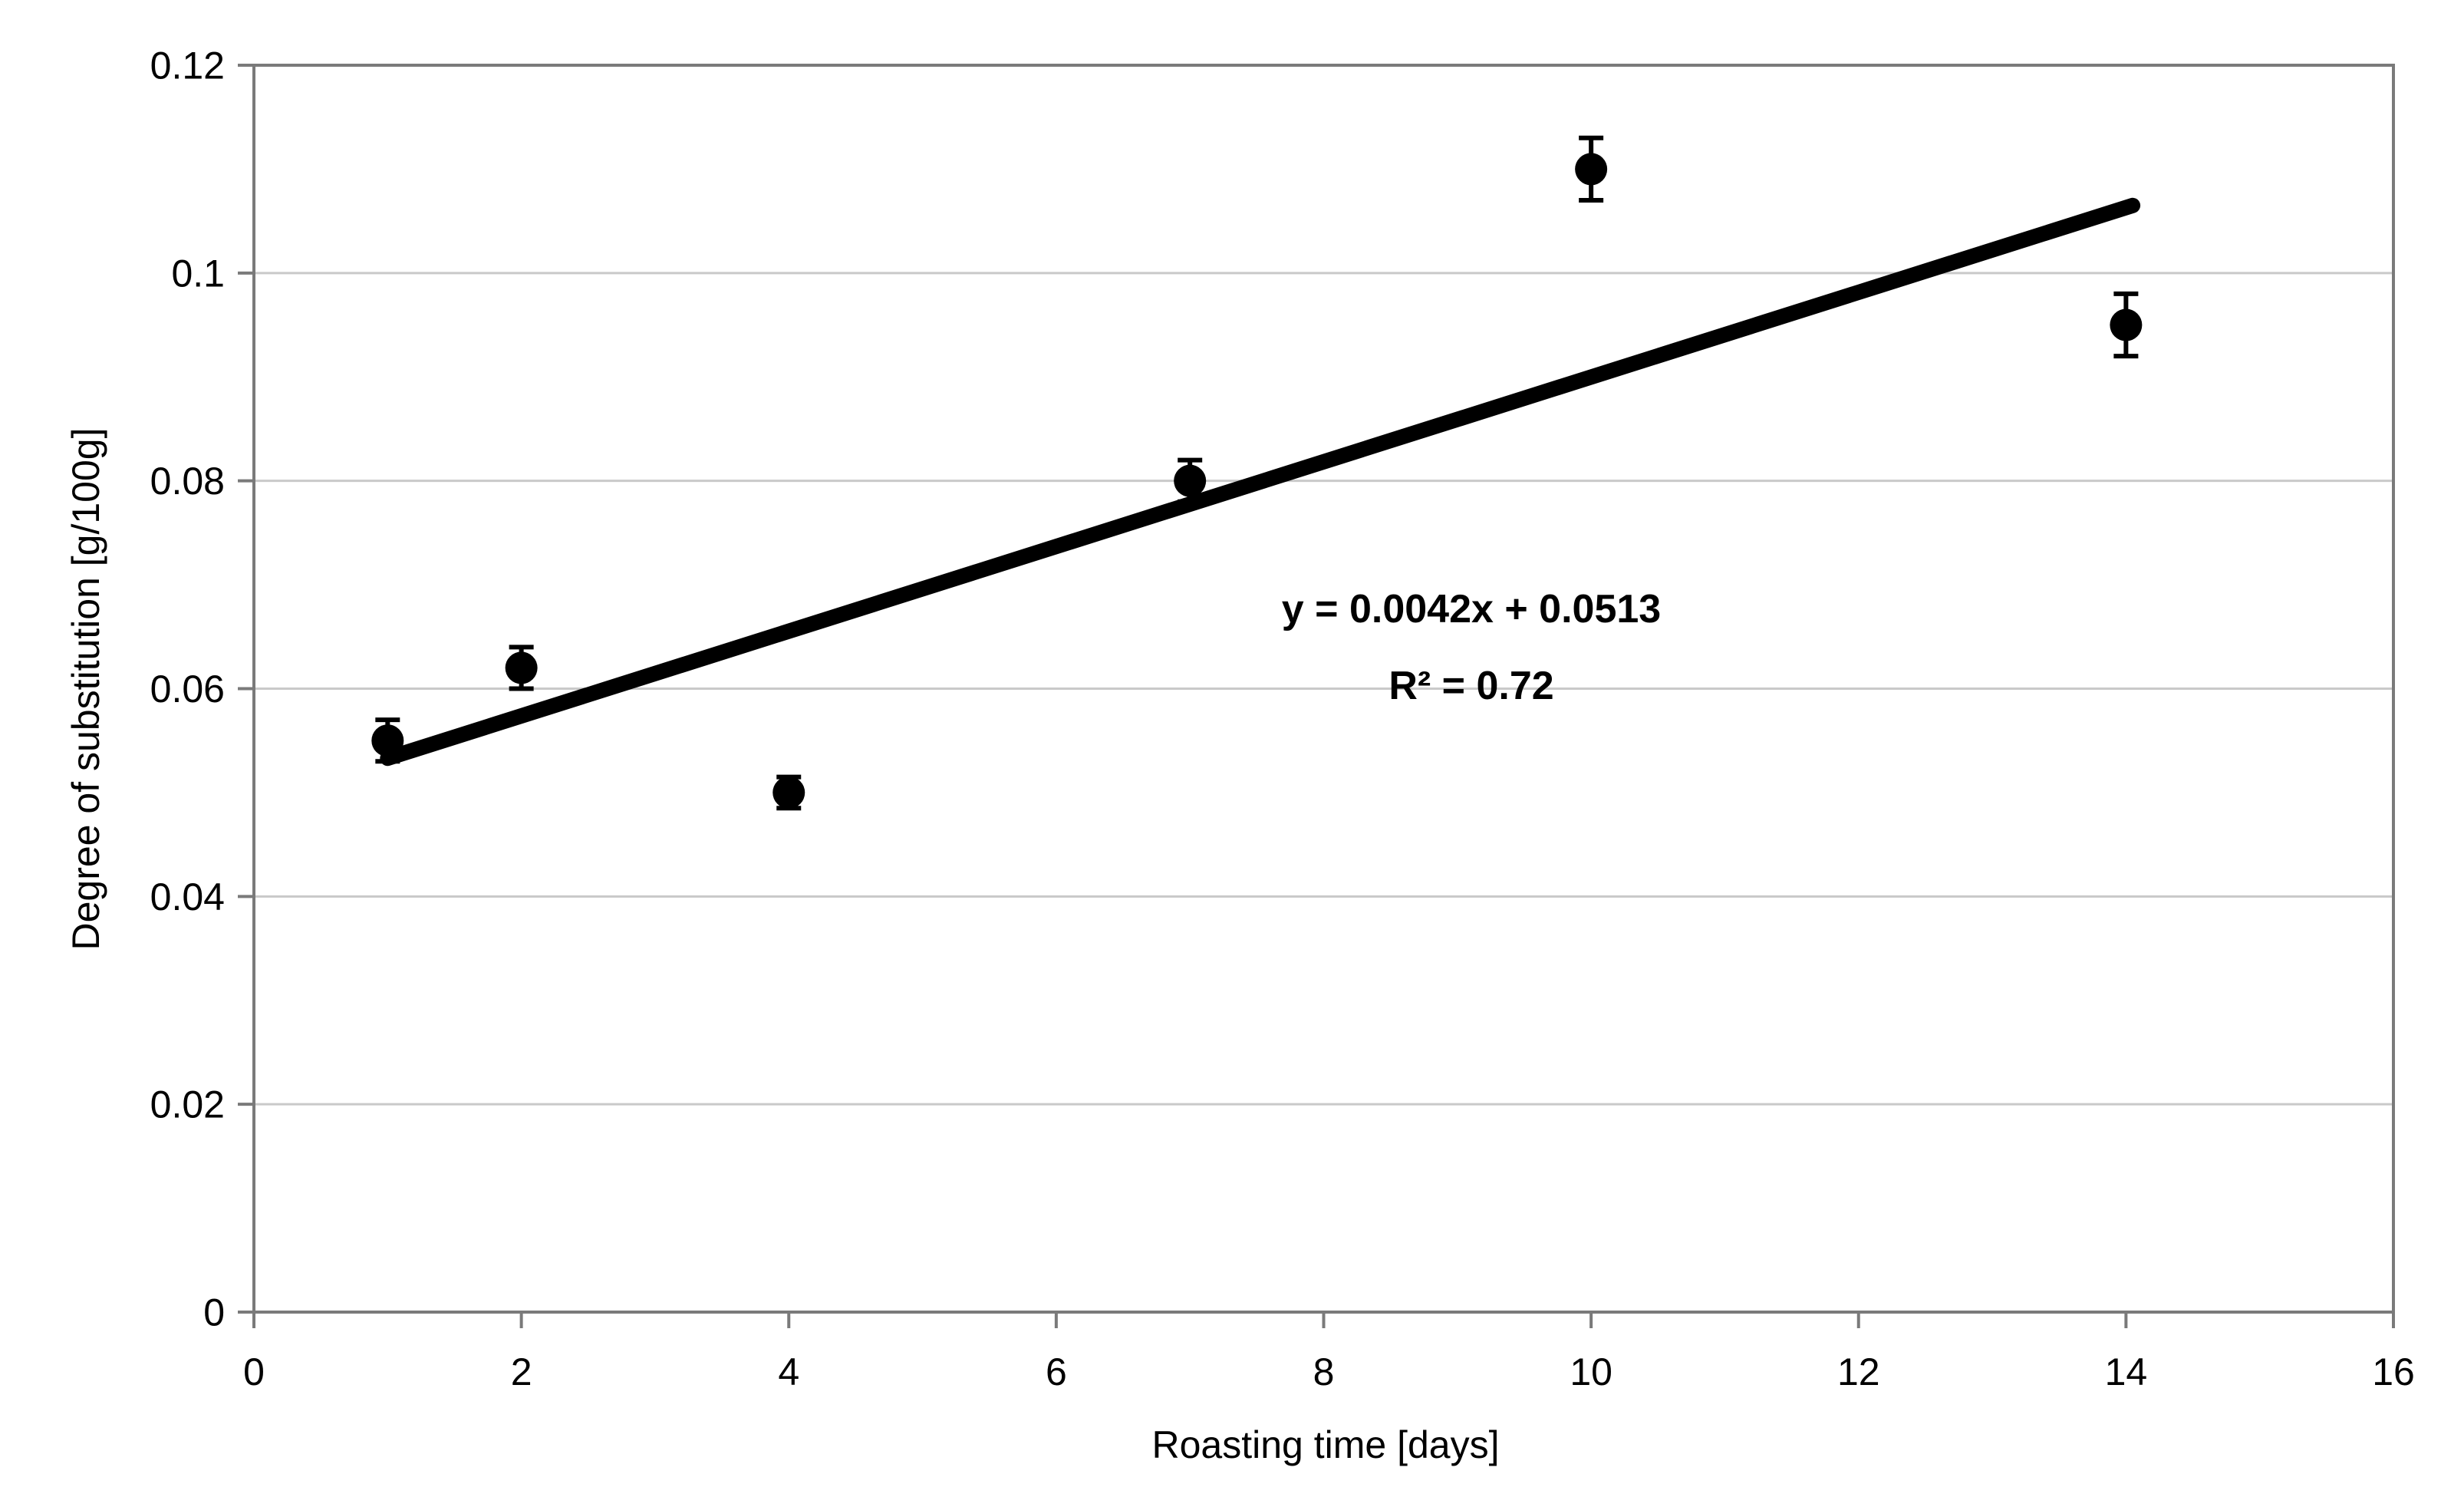  Describe the element at coordinates (521, 1371) in the screenshot. I see `x-tick-label: 2` at that location.